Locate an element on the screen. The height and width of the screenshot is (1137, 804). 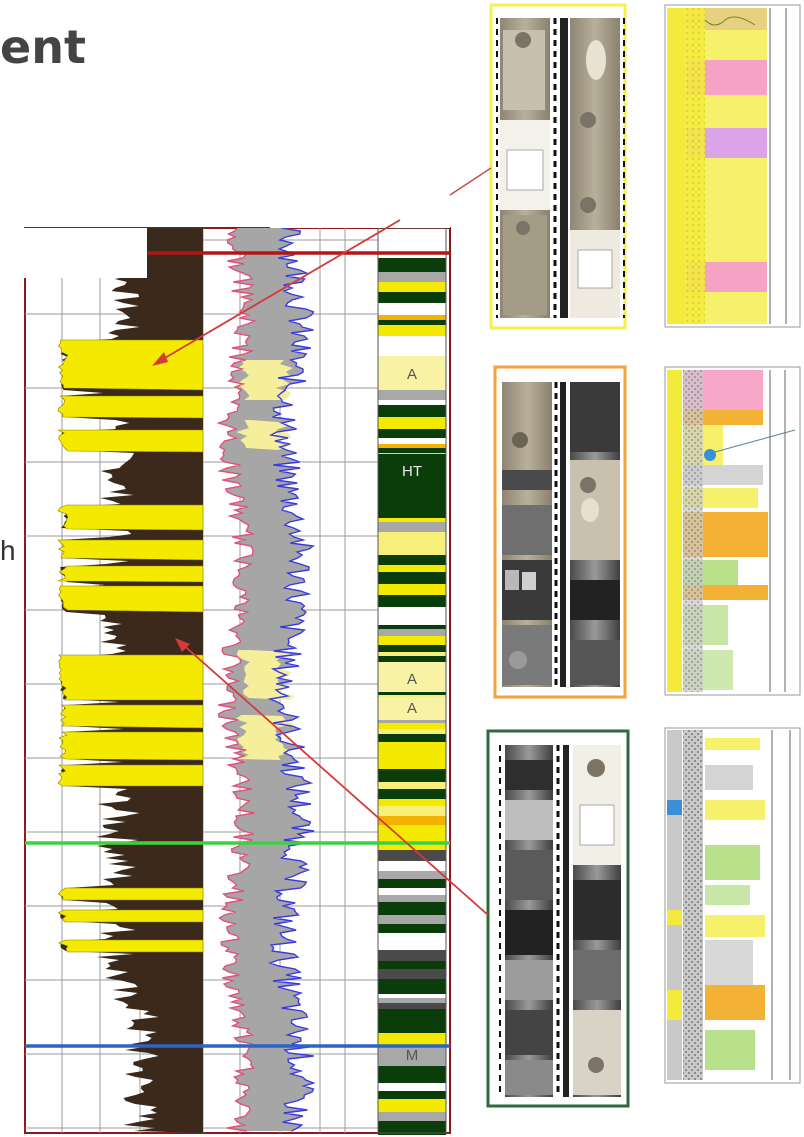
neutron-density-track is located at coordinates (266, 680).